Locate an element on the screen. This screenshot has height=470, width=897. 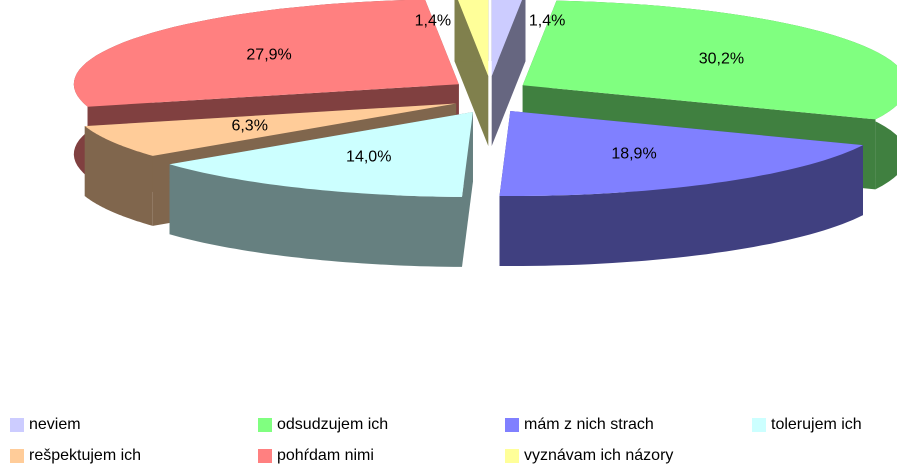
legend-label: odsudzujem ich is located at coordinates (332, 424).